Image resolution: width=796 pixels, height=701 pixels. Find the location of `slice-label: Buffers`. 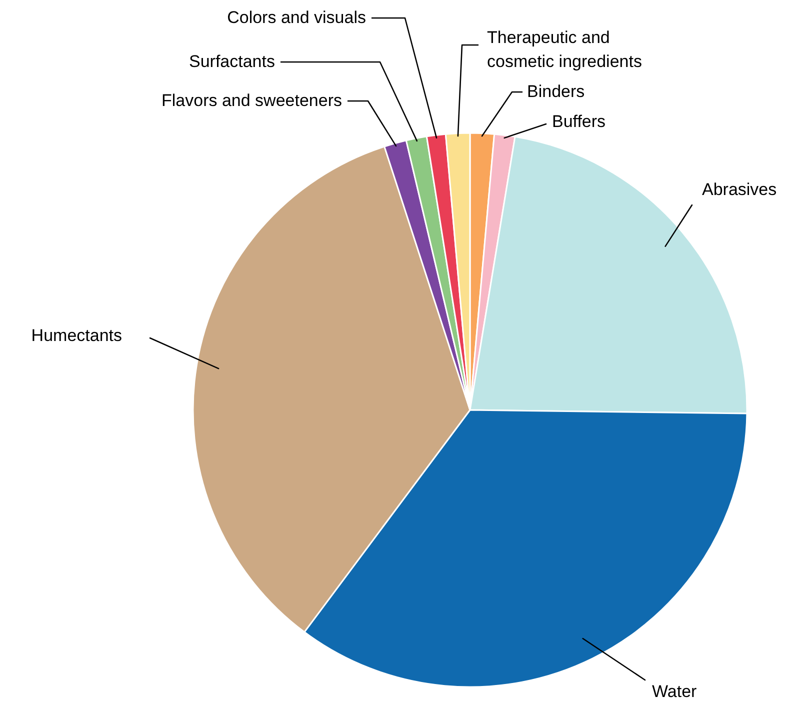

slice-label: Buffers is located at coordinates (579, 121).